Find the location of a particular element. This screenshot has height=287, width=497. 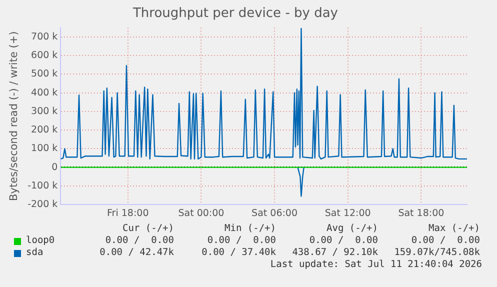

y-tick-label: 400 k is located at coordinates (44, 92).